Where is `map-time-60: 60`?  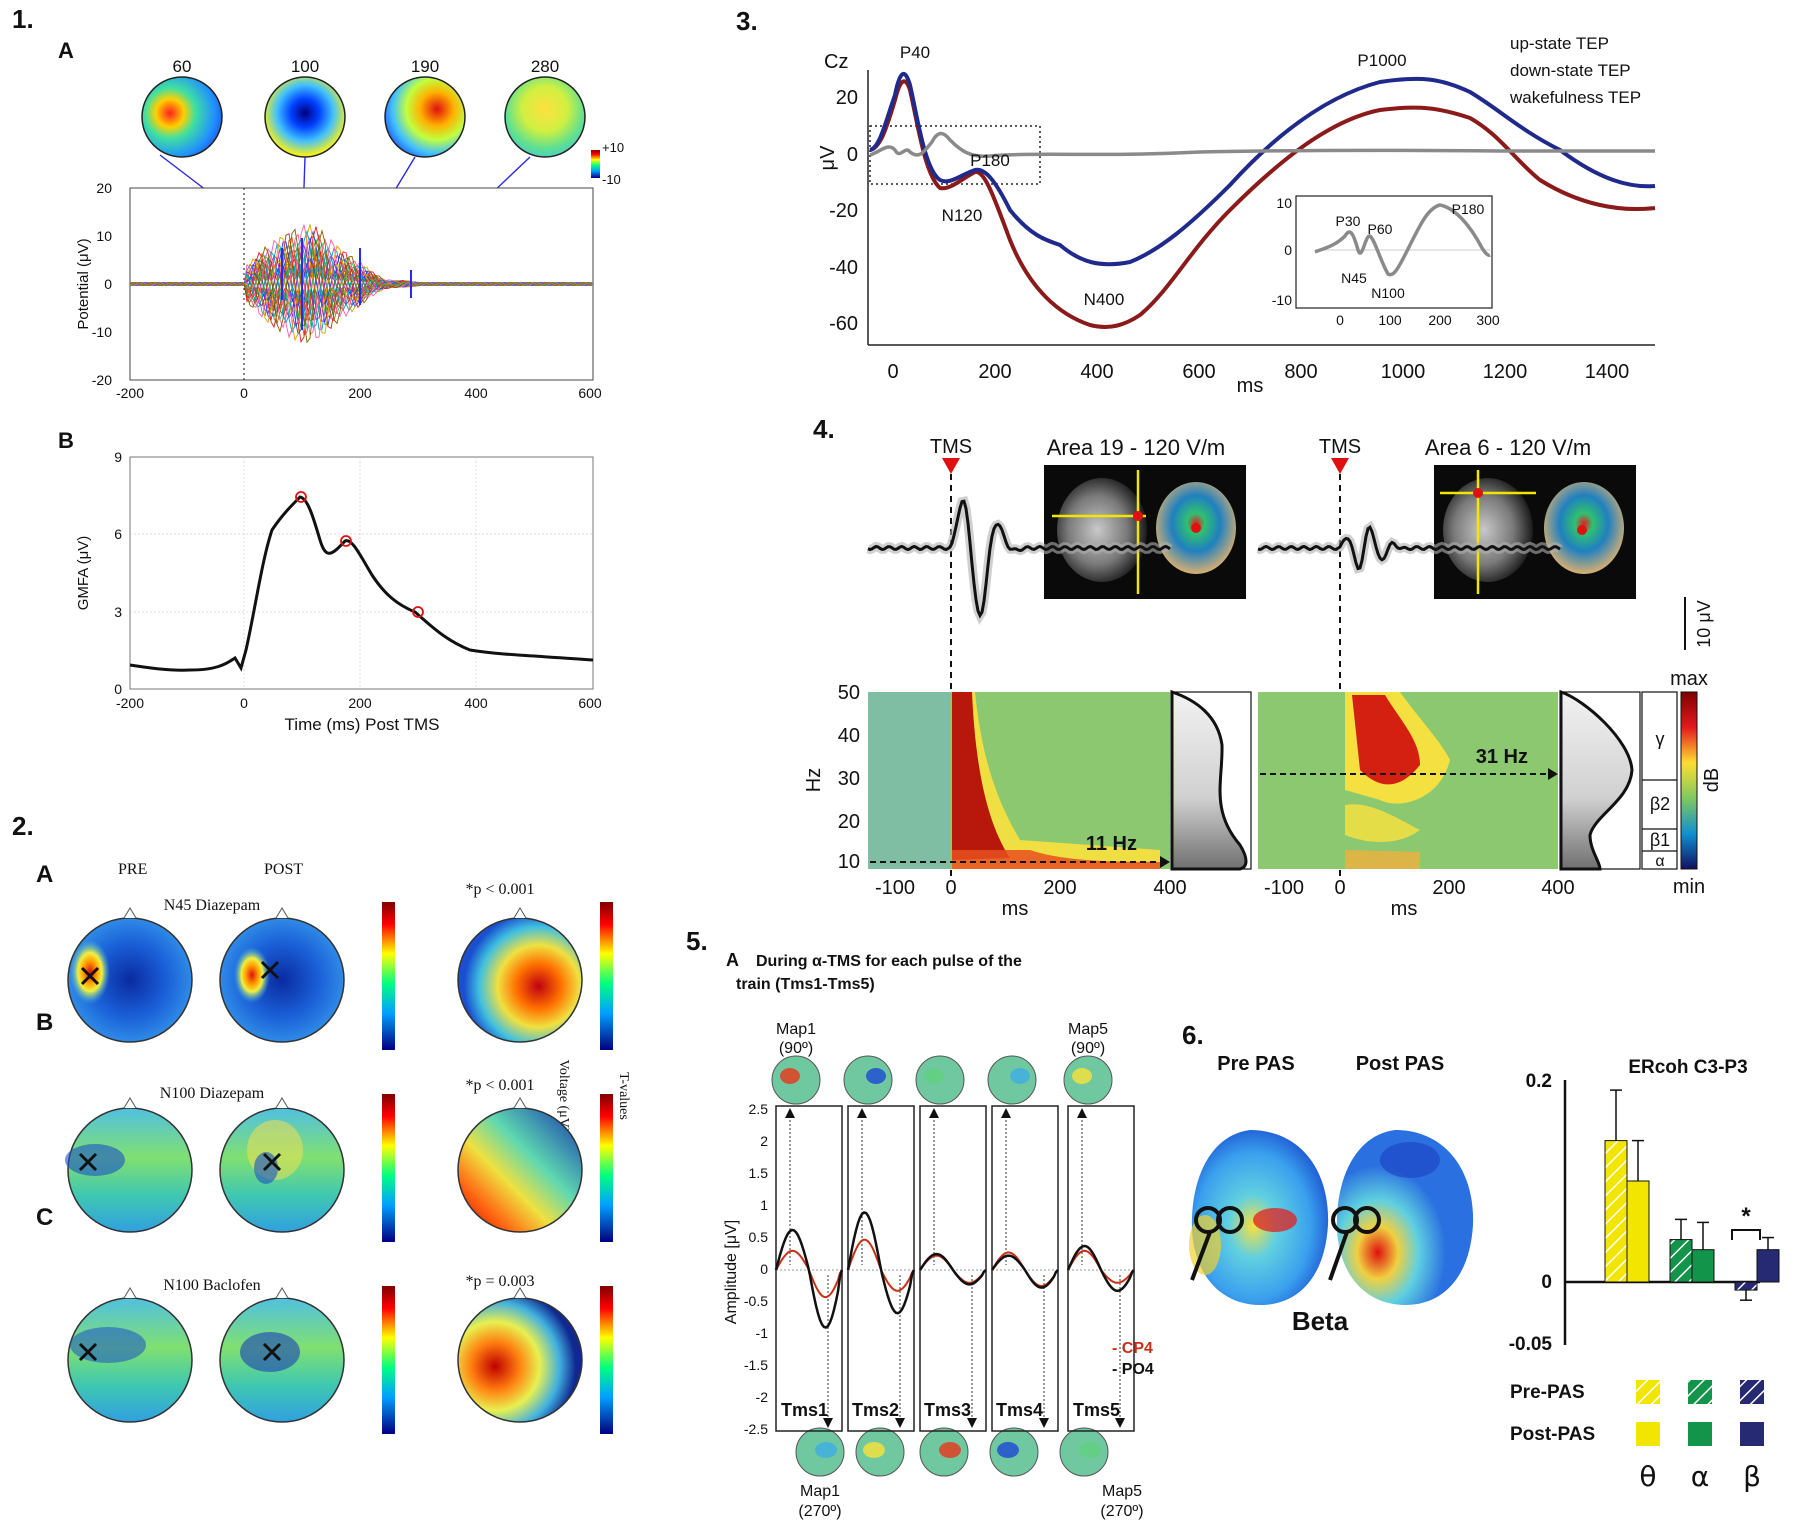
map-time-60: 60 is located at coordinates (182, 66).